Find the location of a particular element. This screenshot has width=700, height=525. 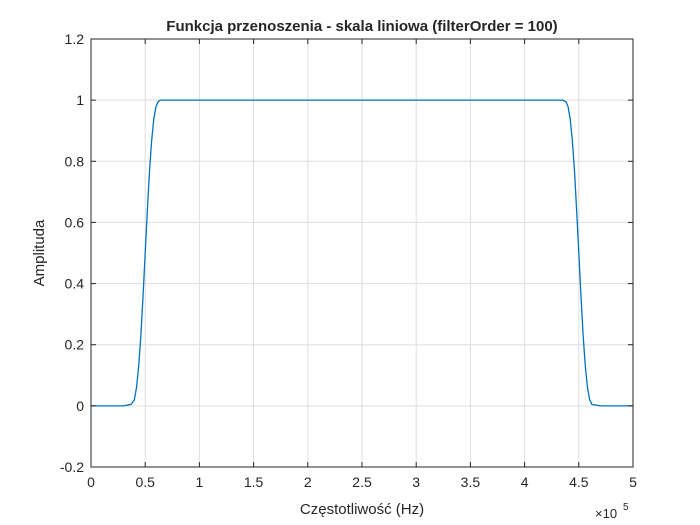

x-exponent-power: 5 is located at coordinates (626, 507).